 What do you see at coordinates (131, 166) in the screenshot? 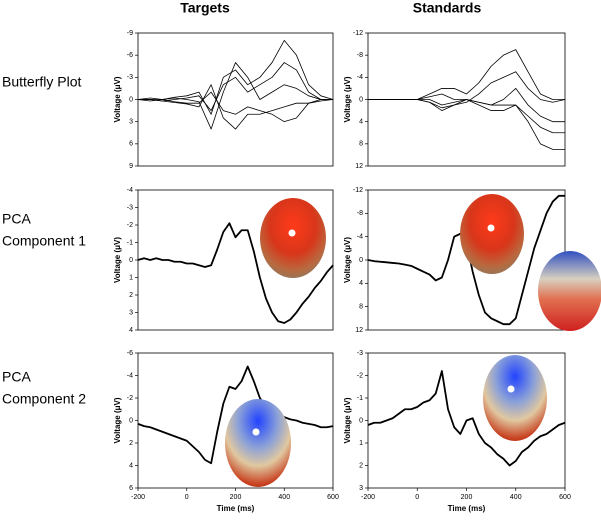
I see `y-tick-label: 9` at bounding box center [131, 166].